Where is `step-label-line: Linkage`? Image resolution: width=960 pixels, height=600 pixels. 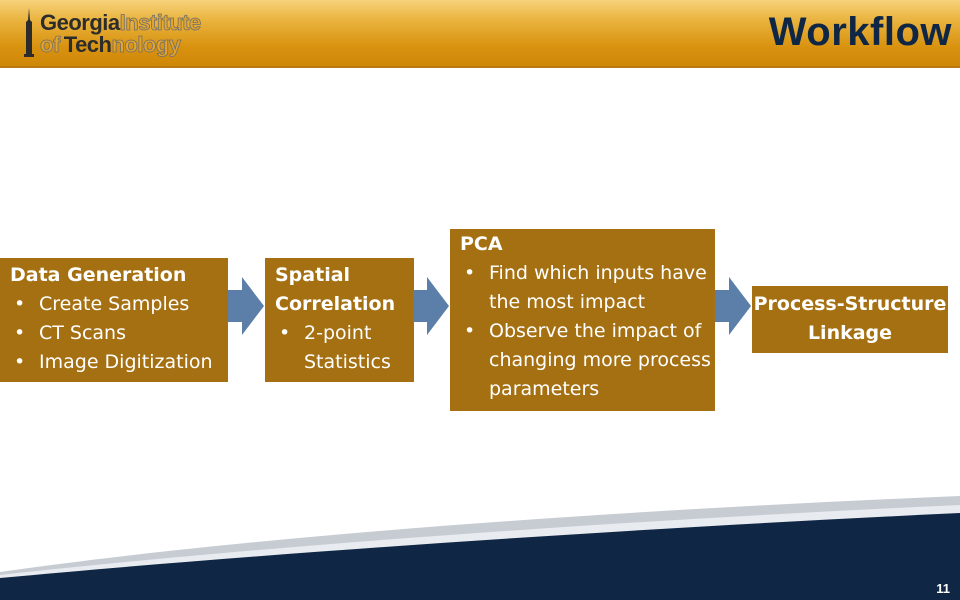 step-label-line: Linkage is located at coordinates (850, 333).